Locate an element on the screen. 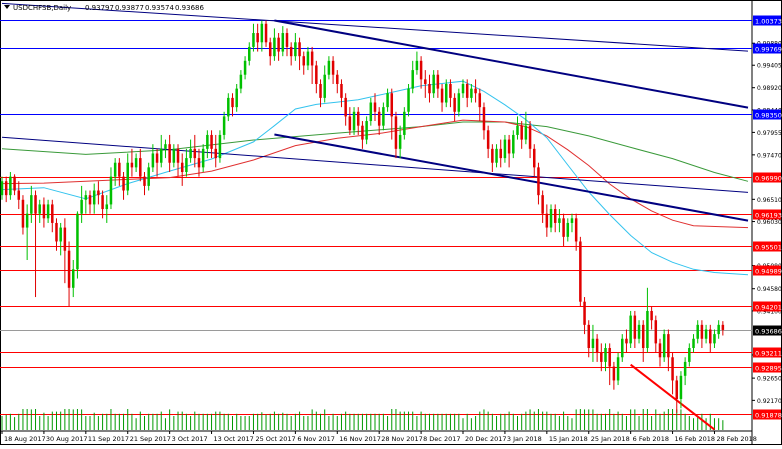 This screenshot has width=782, height=449. level-label-1: 0.99769 is located at coordinates (768, 50).